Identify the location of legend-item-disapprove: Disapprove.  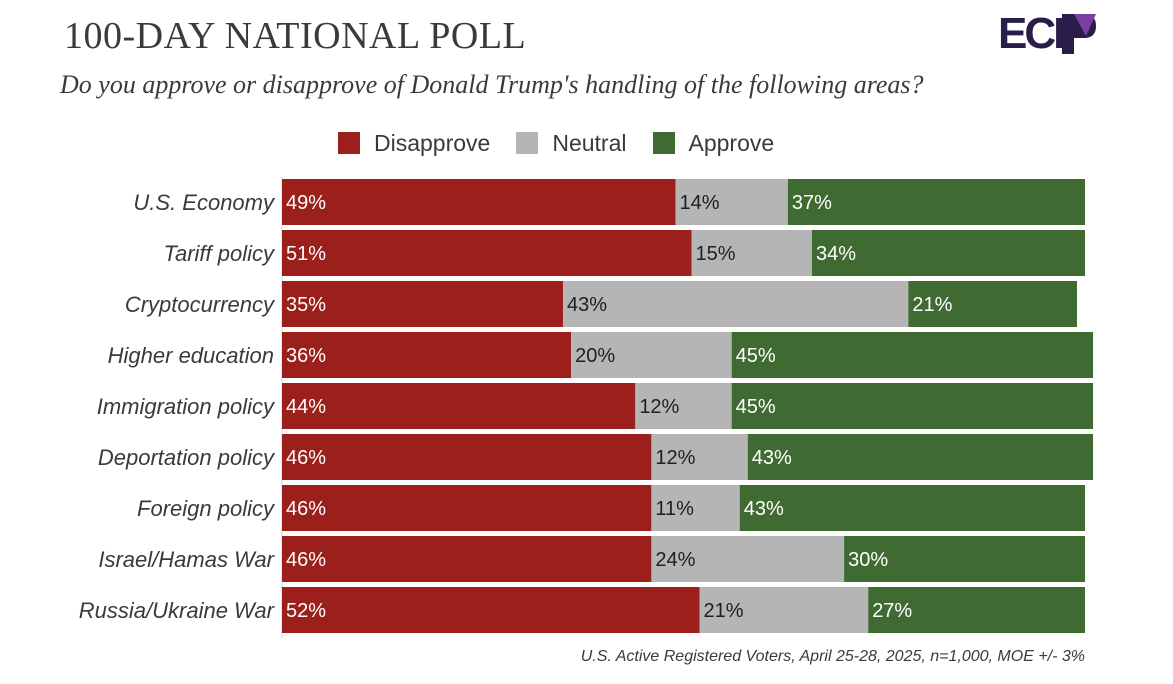
(414, 143).